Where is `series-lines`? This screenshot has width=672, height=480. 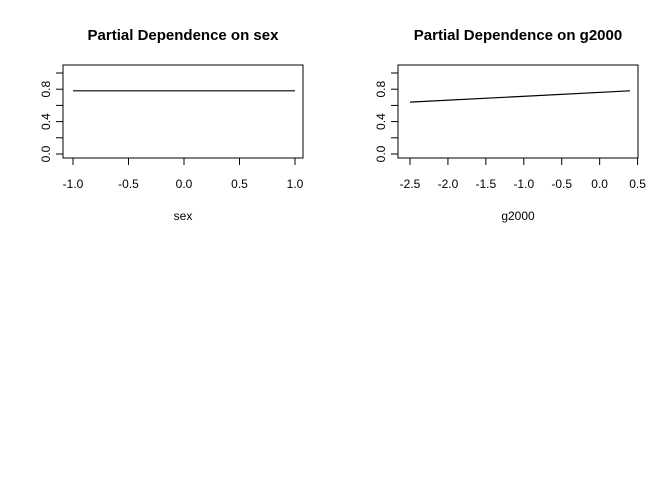
series-lines is located at coordinates (520, 96).